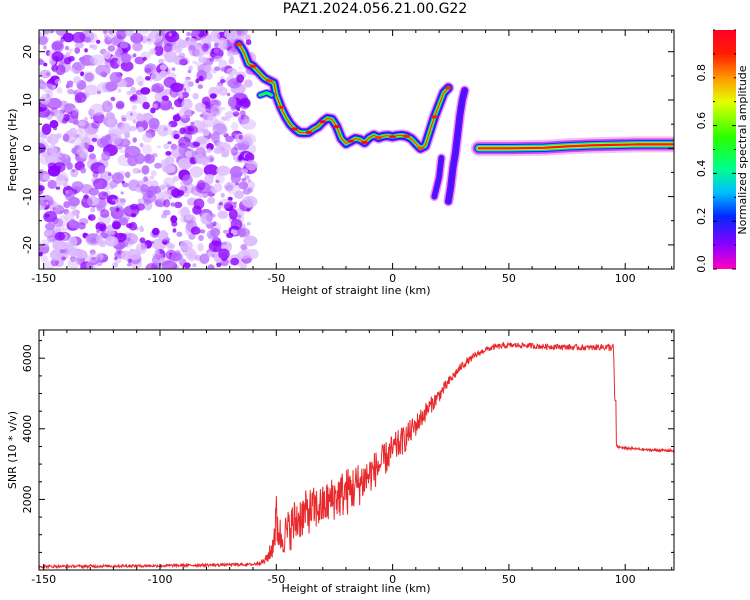  What do you see at coordinates (344, 96) in the screenshot?
I see `trace-main_trace` at bounding box center [344, 96].